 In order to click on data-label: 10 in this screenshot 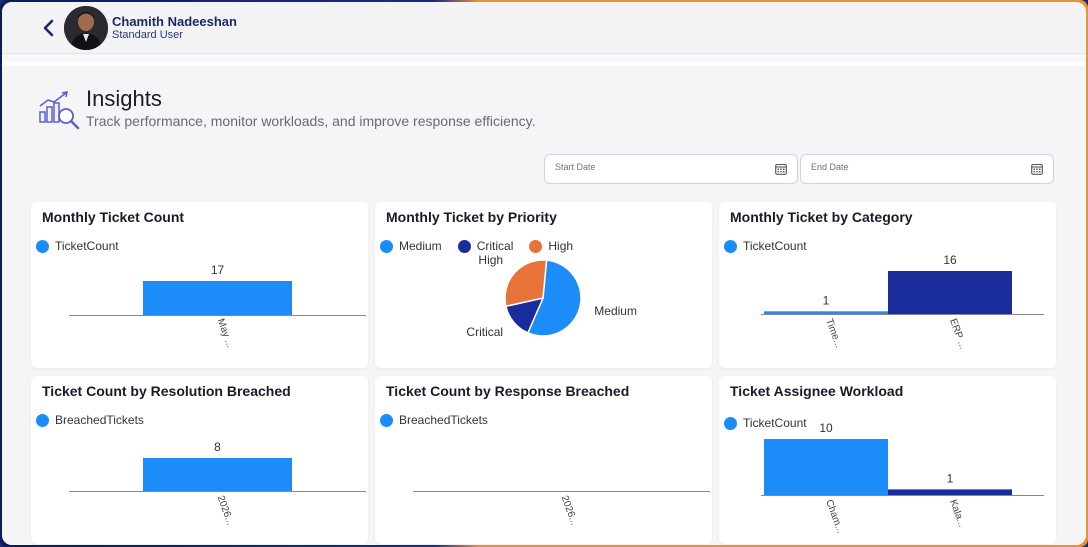, I will do `click(826, 428)`.